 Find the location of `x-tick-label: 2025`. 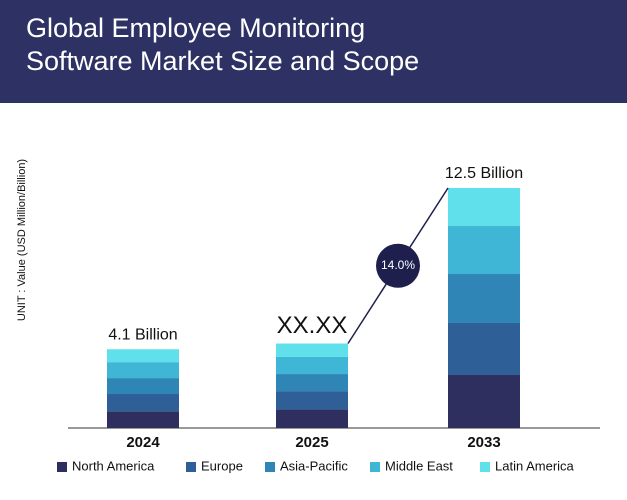

x-tick-label: 2025 is located at coordinates (311, 442).